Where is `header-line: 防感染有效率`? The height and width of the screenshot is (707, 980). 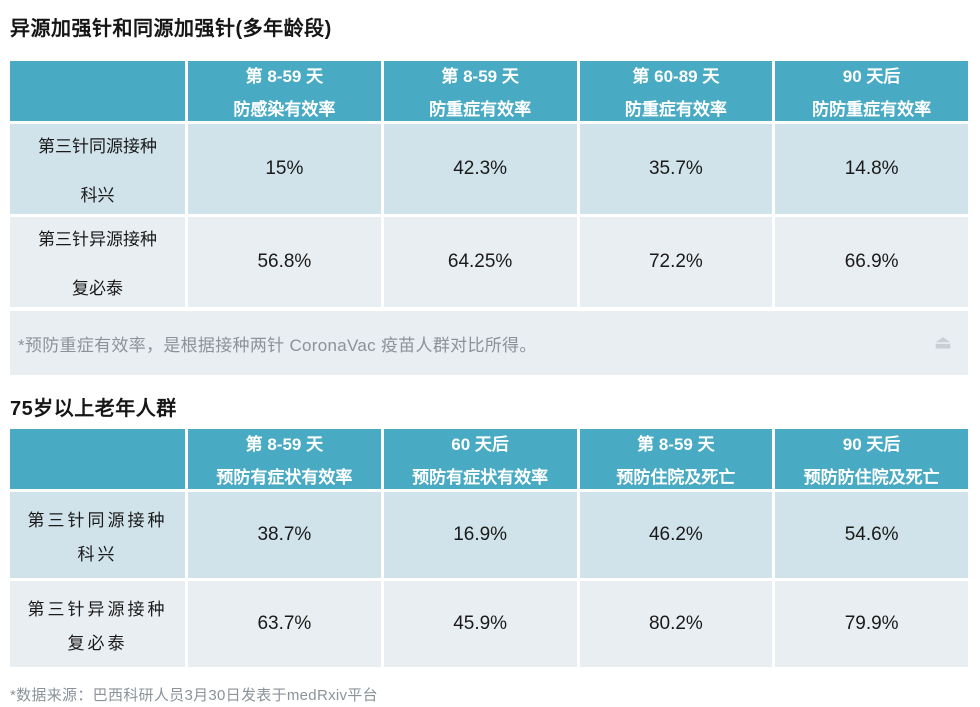 header-line: 防感染有效率 is located at coordinates (284, 109).